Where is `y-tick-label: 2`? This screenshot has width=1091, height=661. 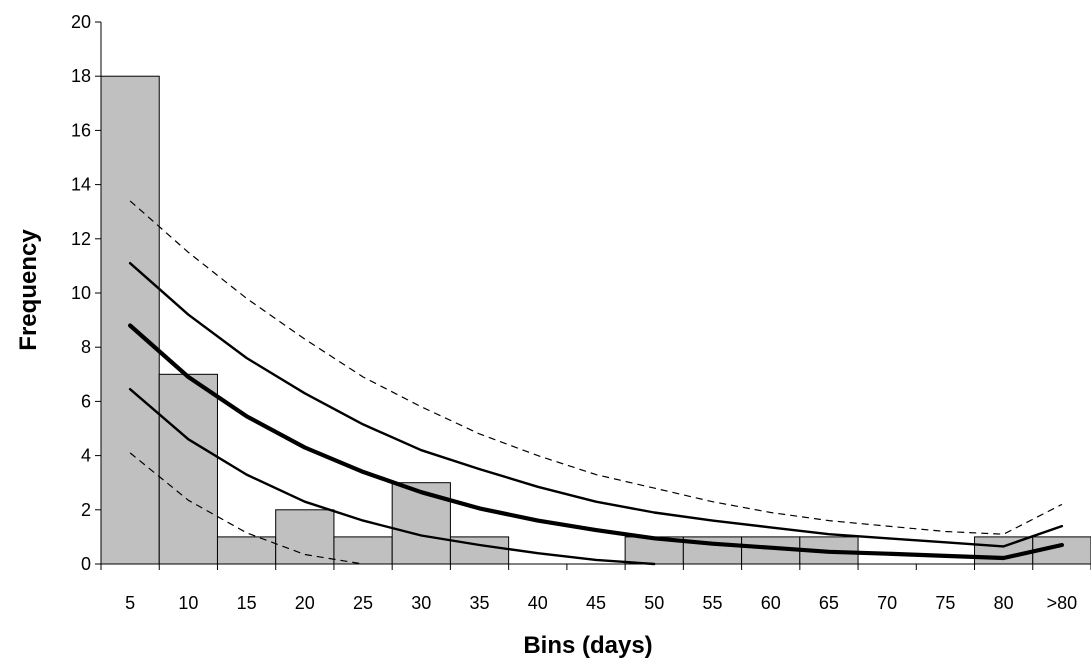
y-tick-label: 2 is located at coordinates (86, 510).